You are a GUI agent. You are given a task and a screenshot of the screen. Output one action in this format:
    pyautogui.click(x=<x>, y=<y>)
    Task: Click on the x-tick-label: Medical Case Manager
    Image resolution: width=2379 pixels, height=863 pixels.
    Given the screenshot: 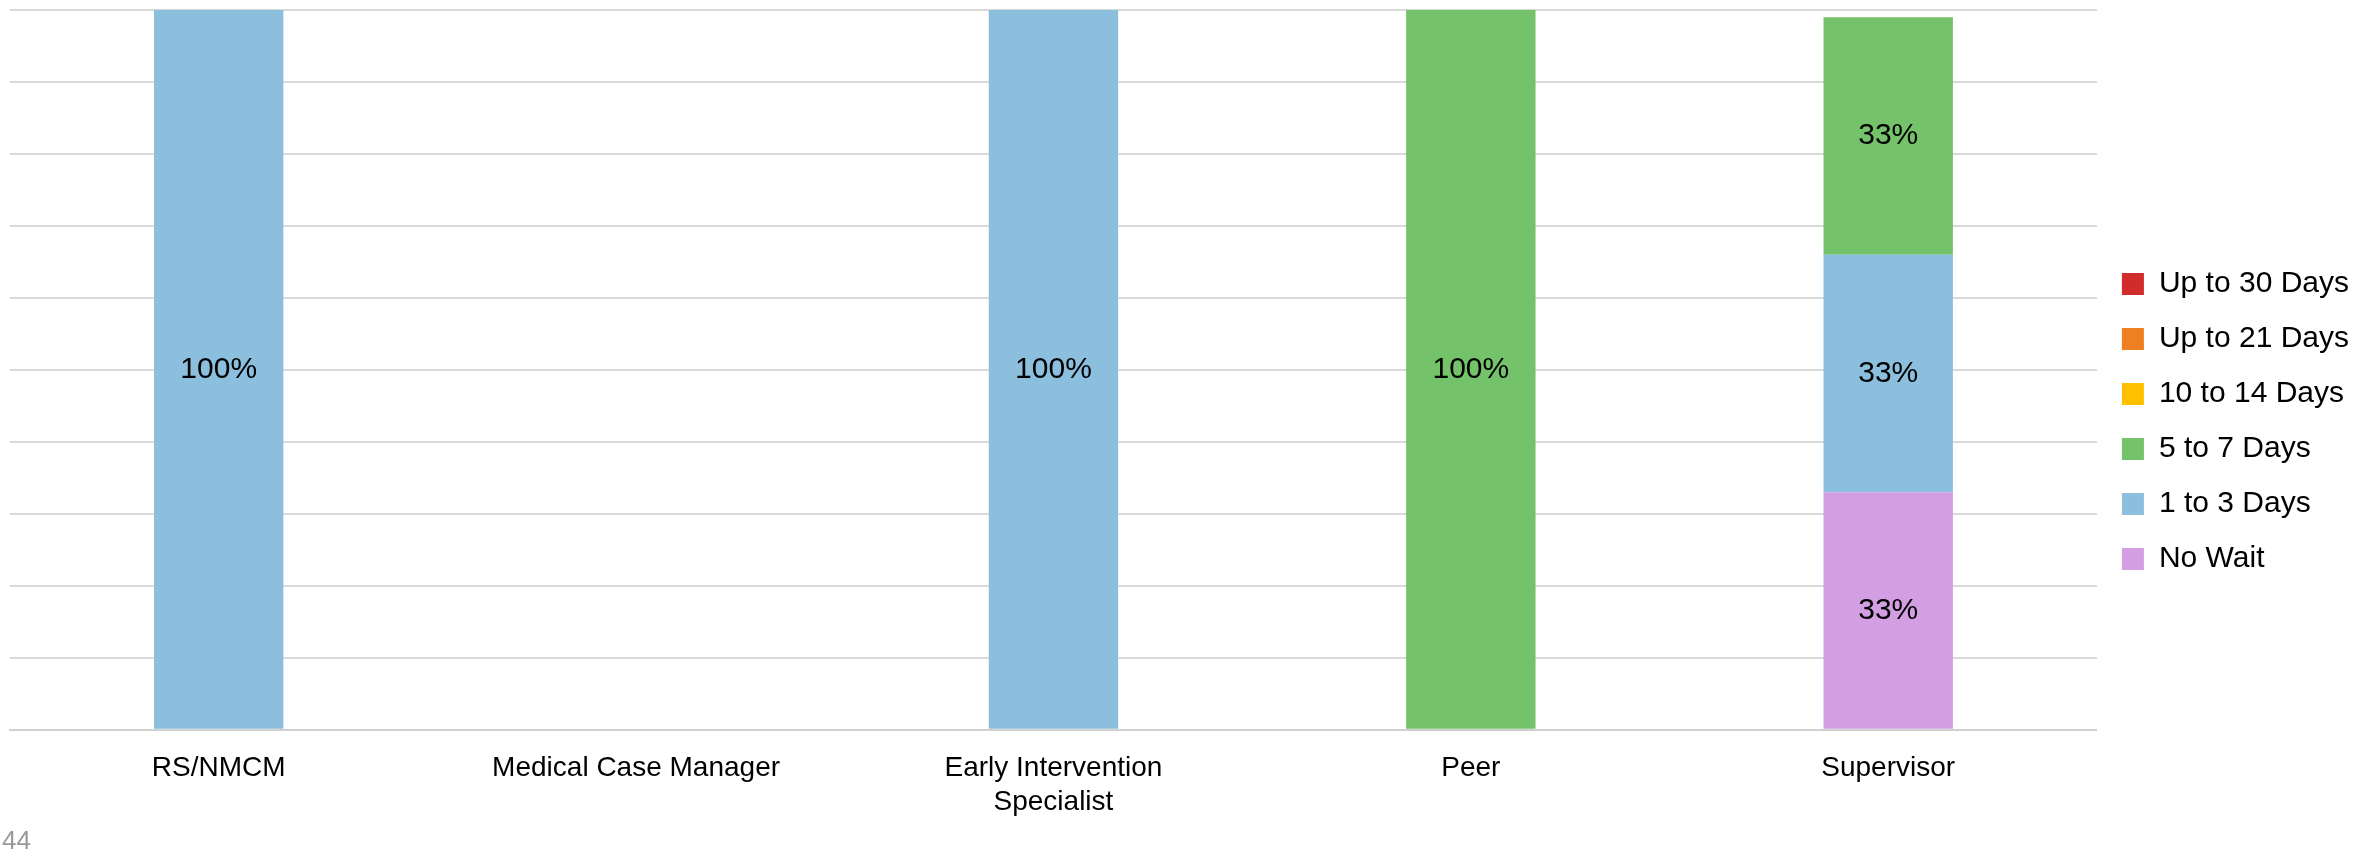 What is the action you would take?
    pyautogui.click(x=636, y=767)
    